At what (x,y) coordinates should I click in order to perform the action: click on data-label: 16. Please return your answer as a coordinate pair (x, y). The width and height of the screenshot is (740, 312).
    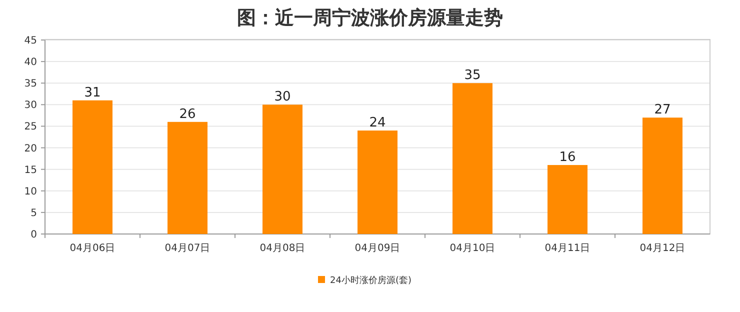
    Looking at the image, I should click on (567, 158).